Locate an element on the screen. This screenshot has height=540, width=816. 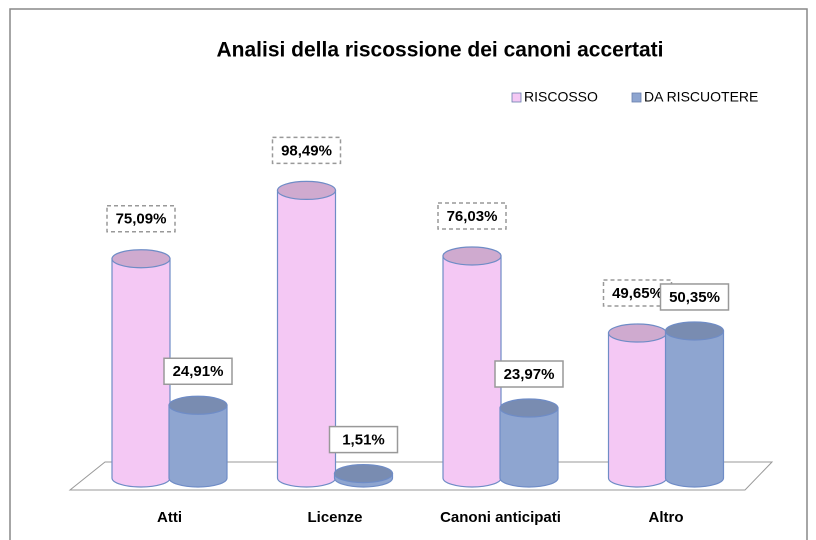
value-label: 23,97% is located at coordinates (529, 374).